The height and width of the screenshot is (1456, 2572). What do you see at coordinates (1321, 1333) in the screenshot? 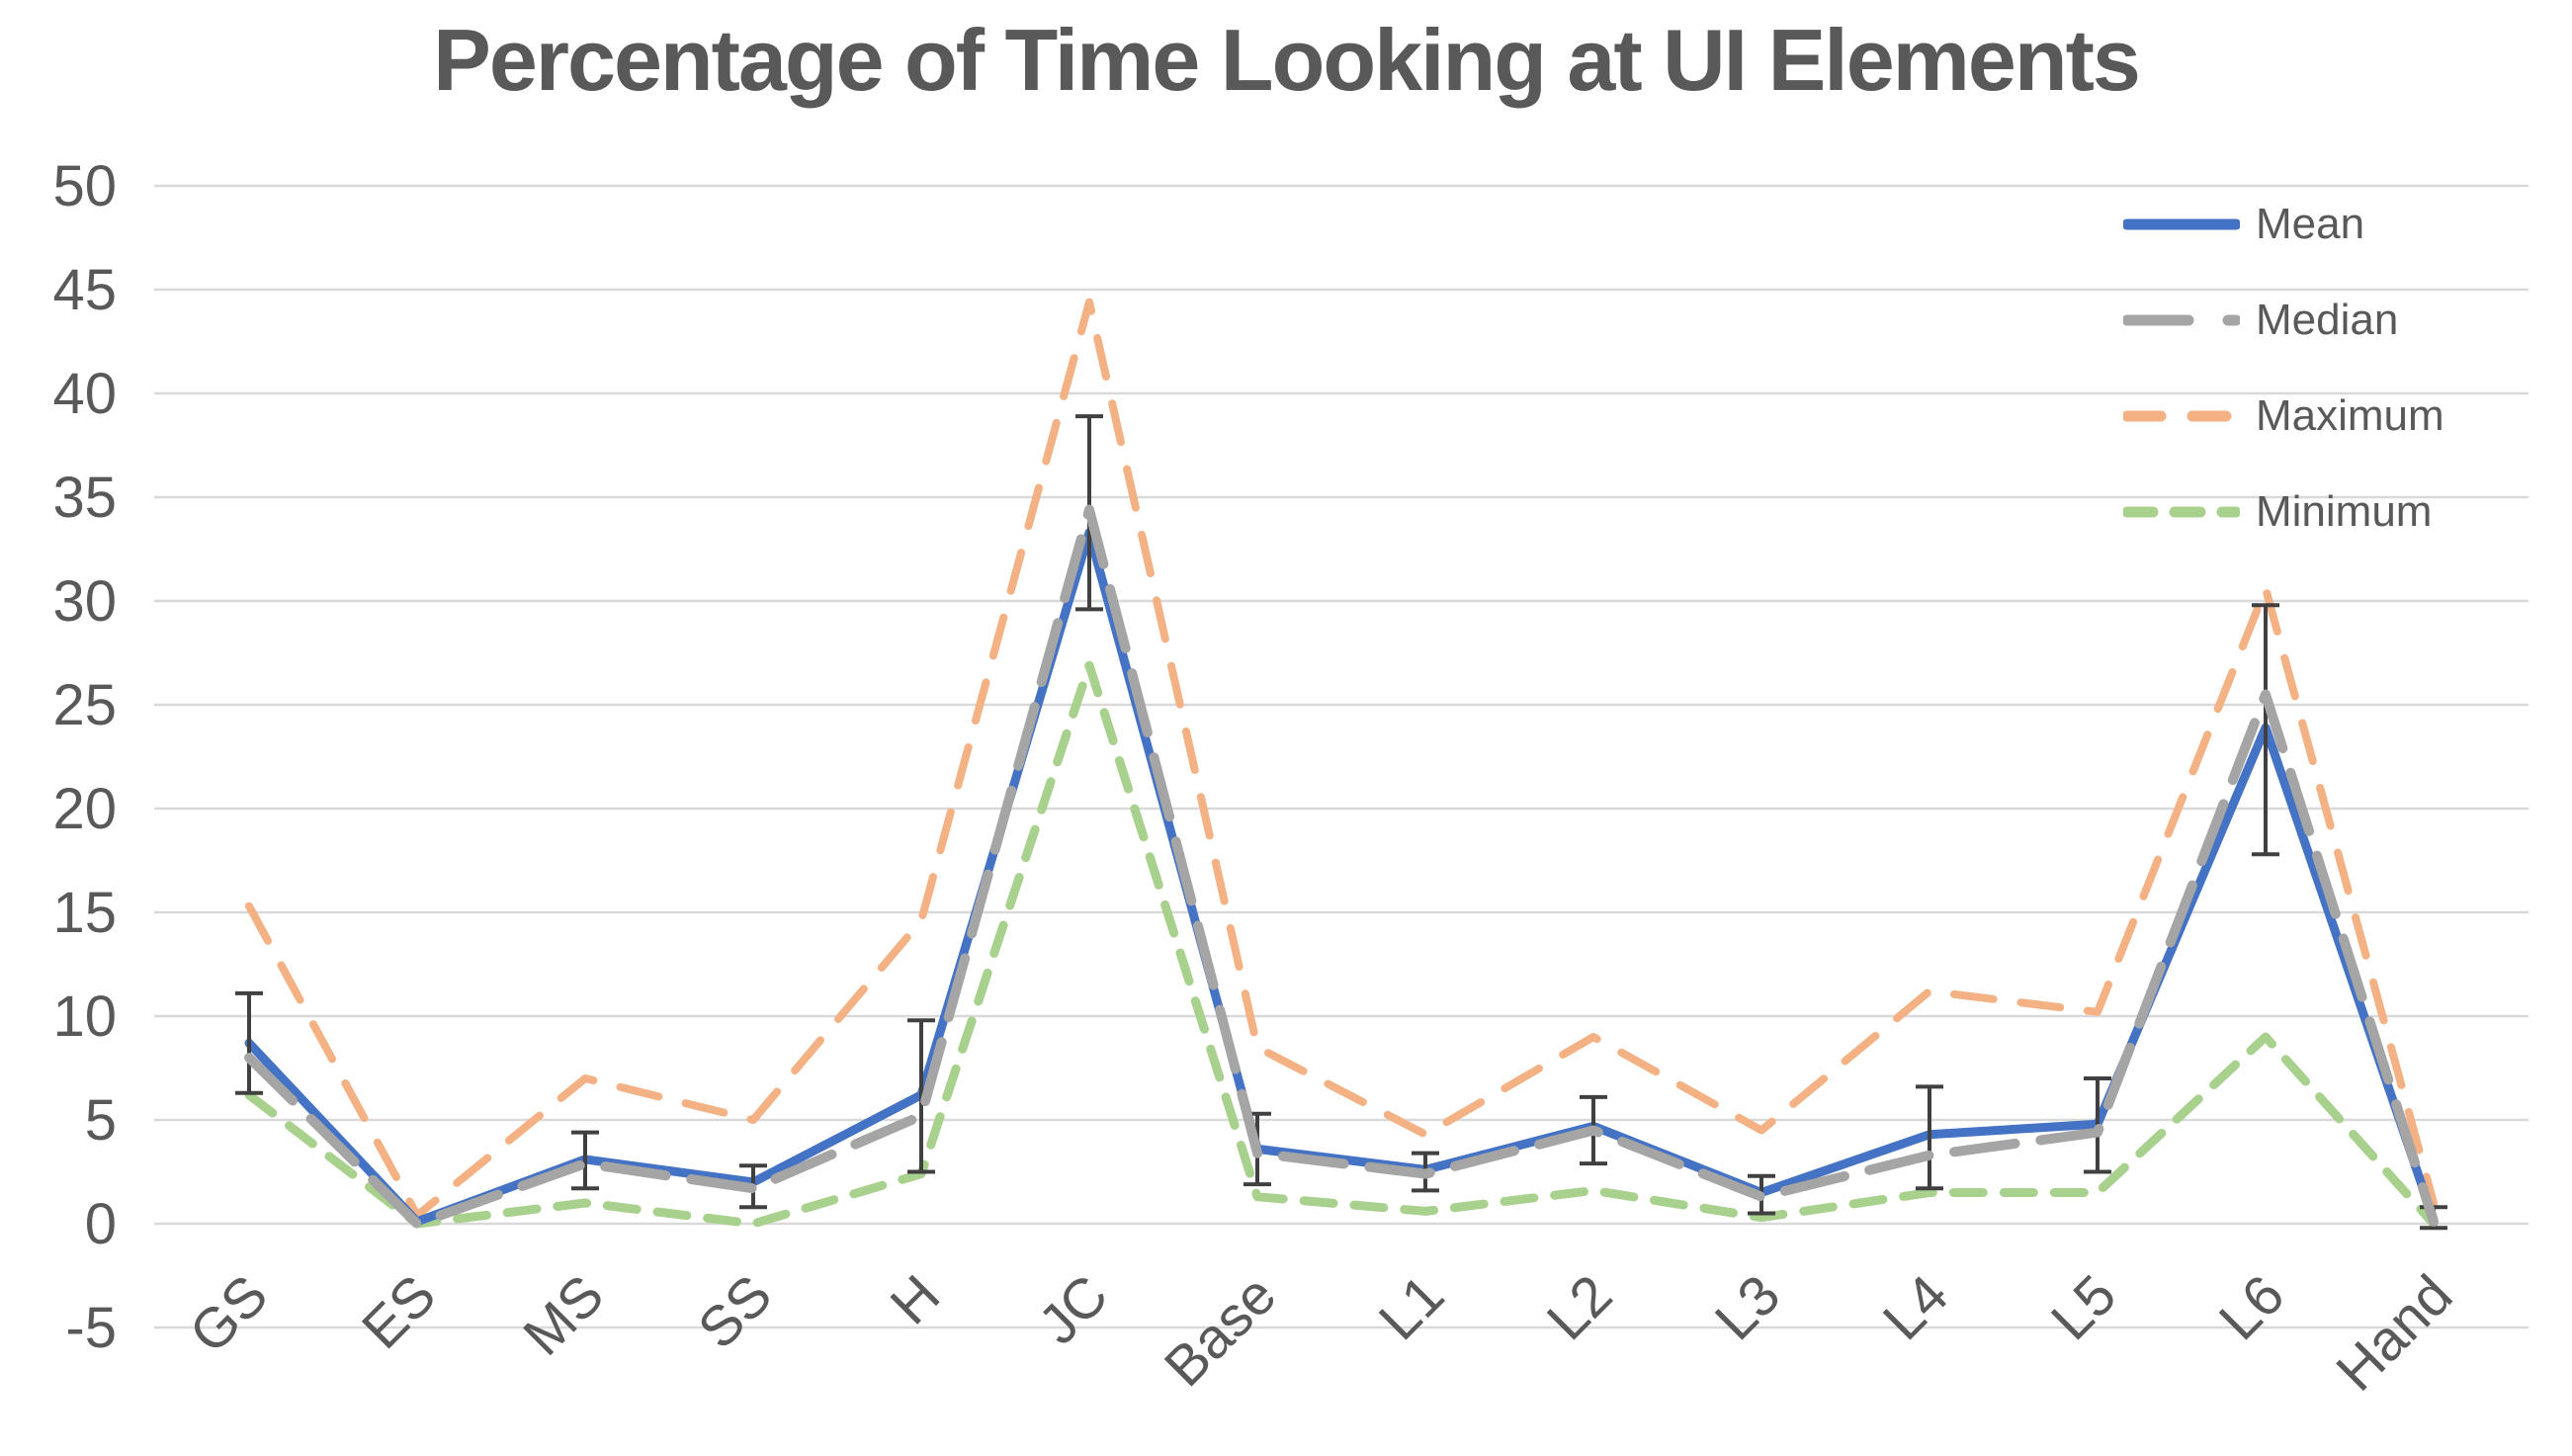
I see `x-axis-labels: GS ES MS SS H JC Base L1 L2 L3 L4 L5 L6 Hand` at bounding box center [1321, 1333].